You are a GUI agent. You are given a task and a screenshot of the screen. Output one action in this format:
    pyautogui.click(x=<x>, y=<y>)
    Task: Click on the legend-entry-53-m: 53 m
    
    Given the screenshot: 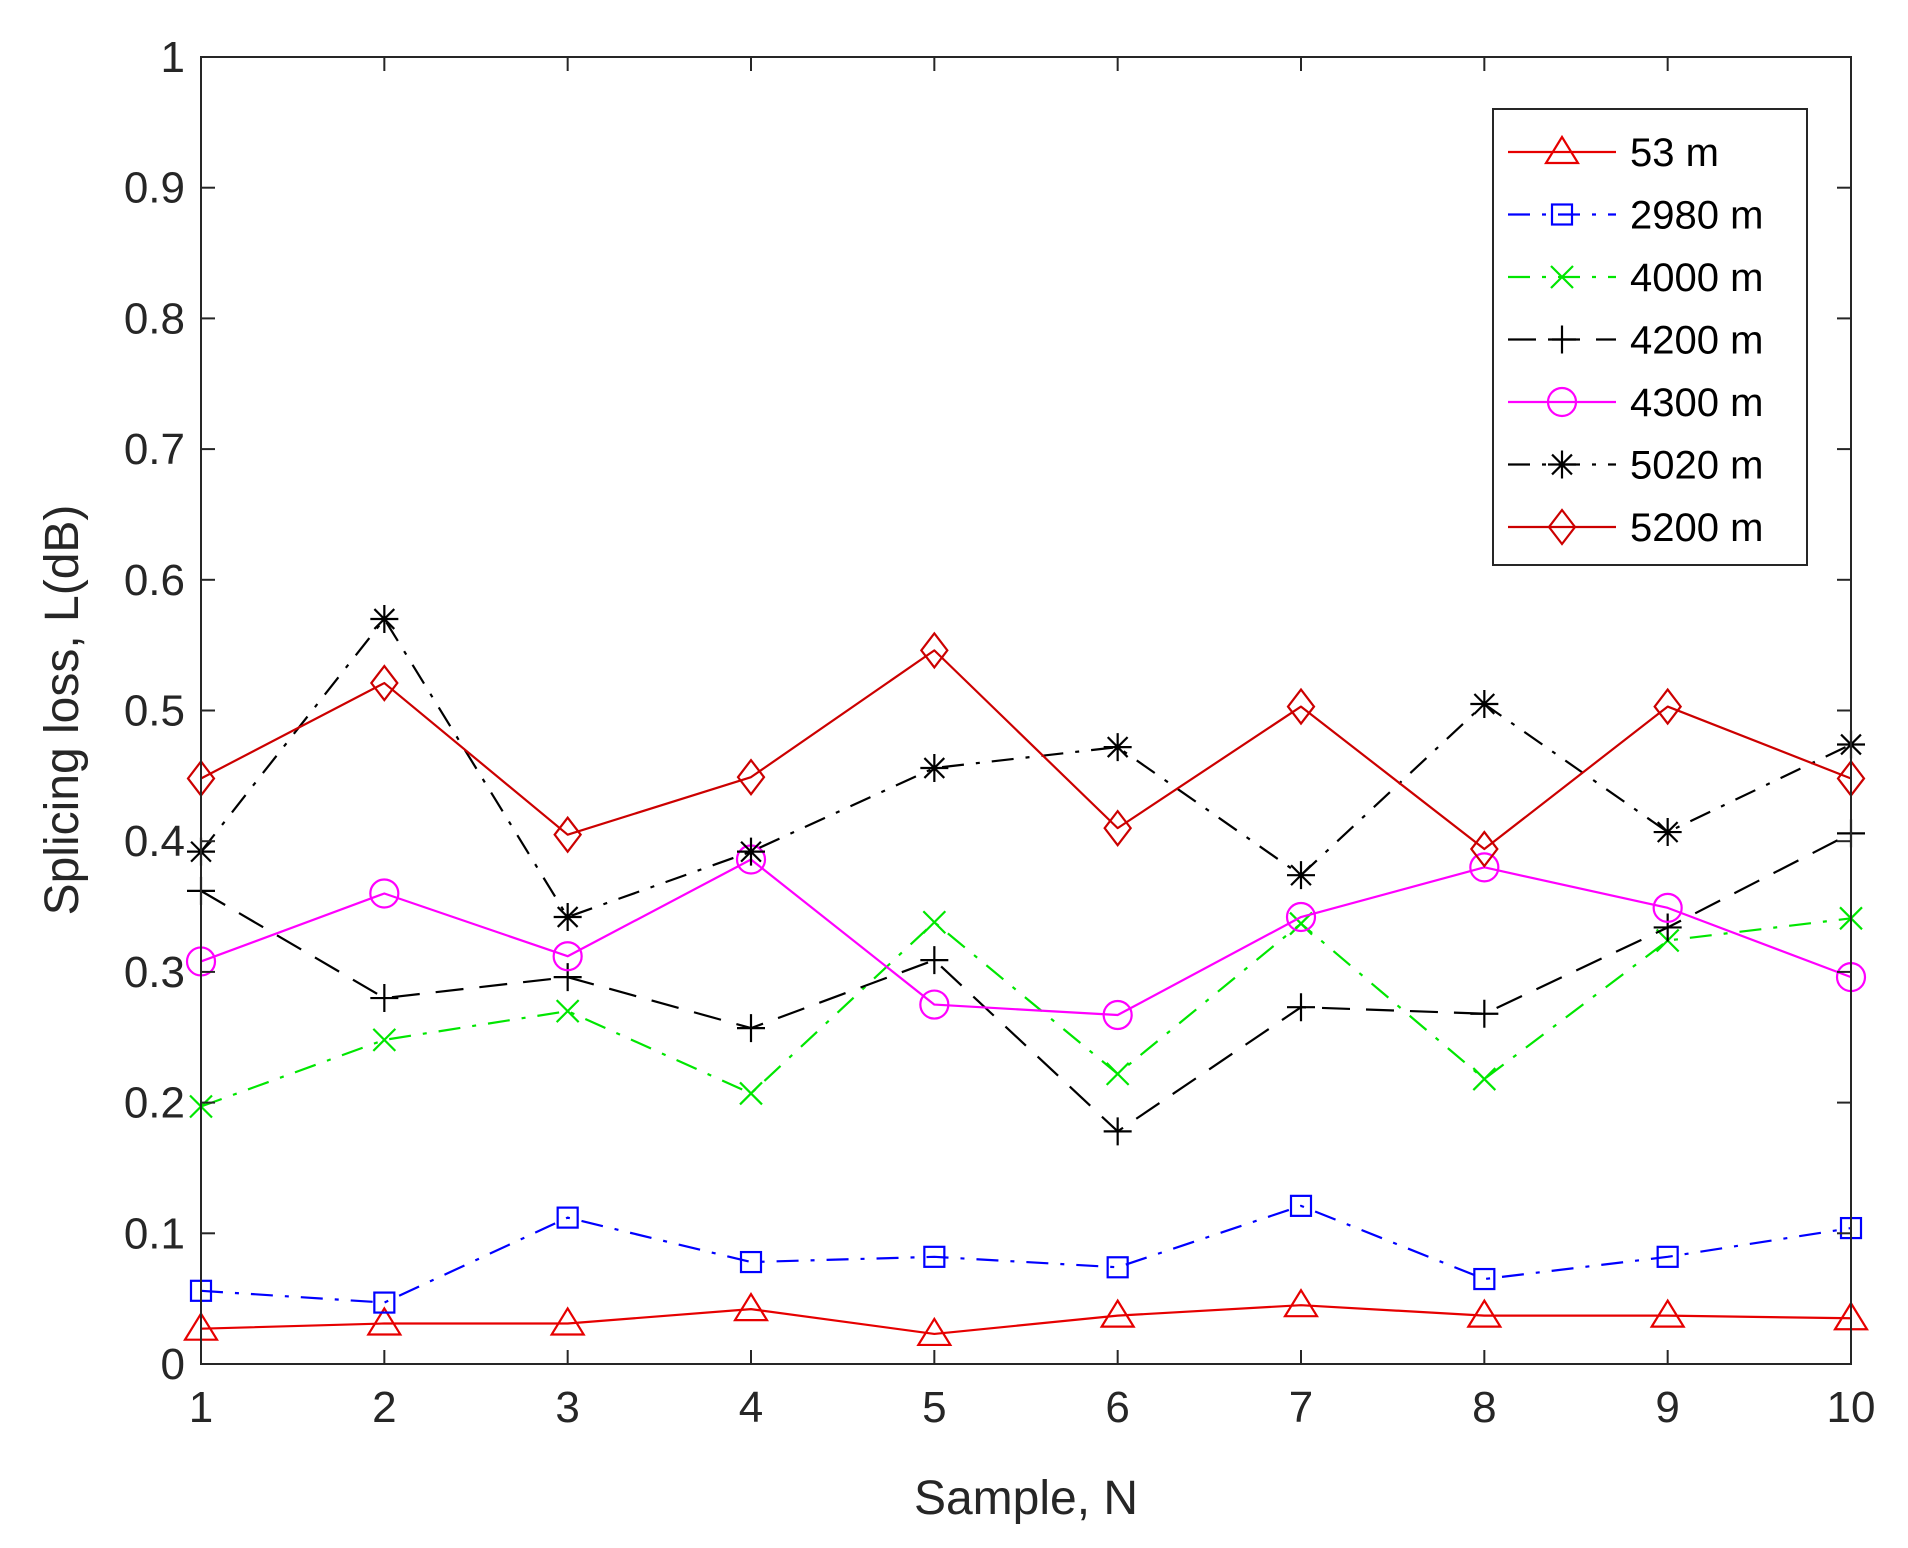 What is the action you would take?
    pyautogui.click(x=1613, y=153)
    